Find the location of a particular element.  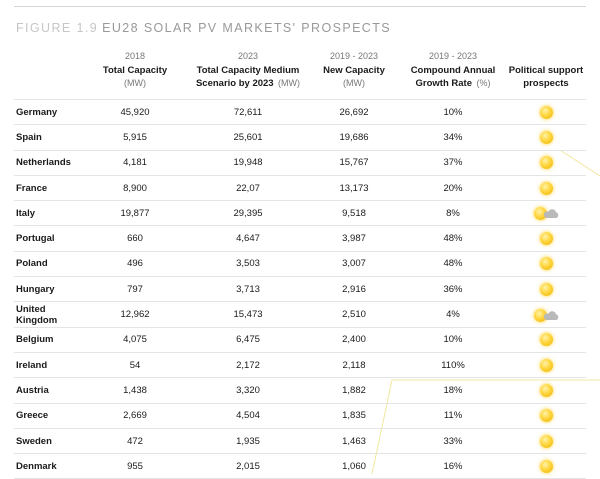

cagr-cell: 37% is located at coordinates (453, 163).